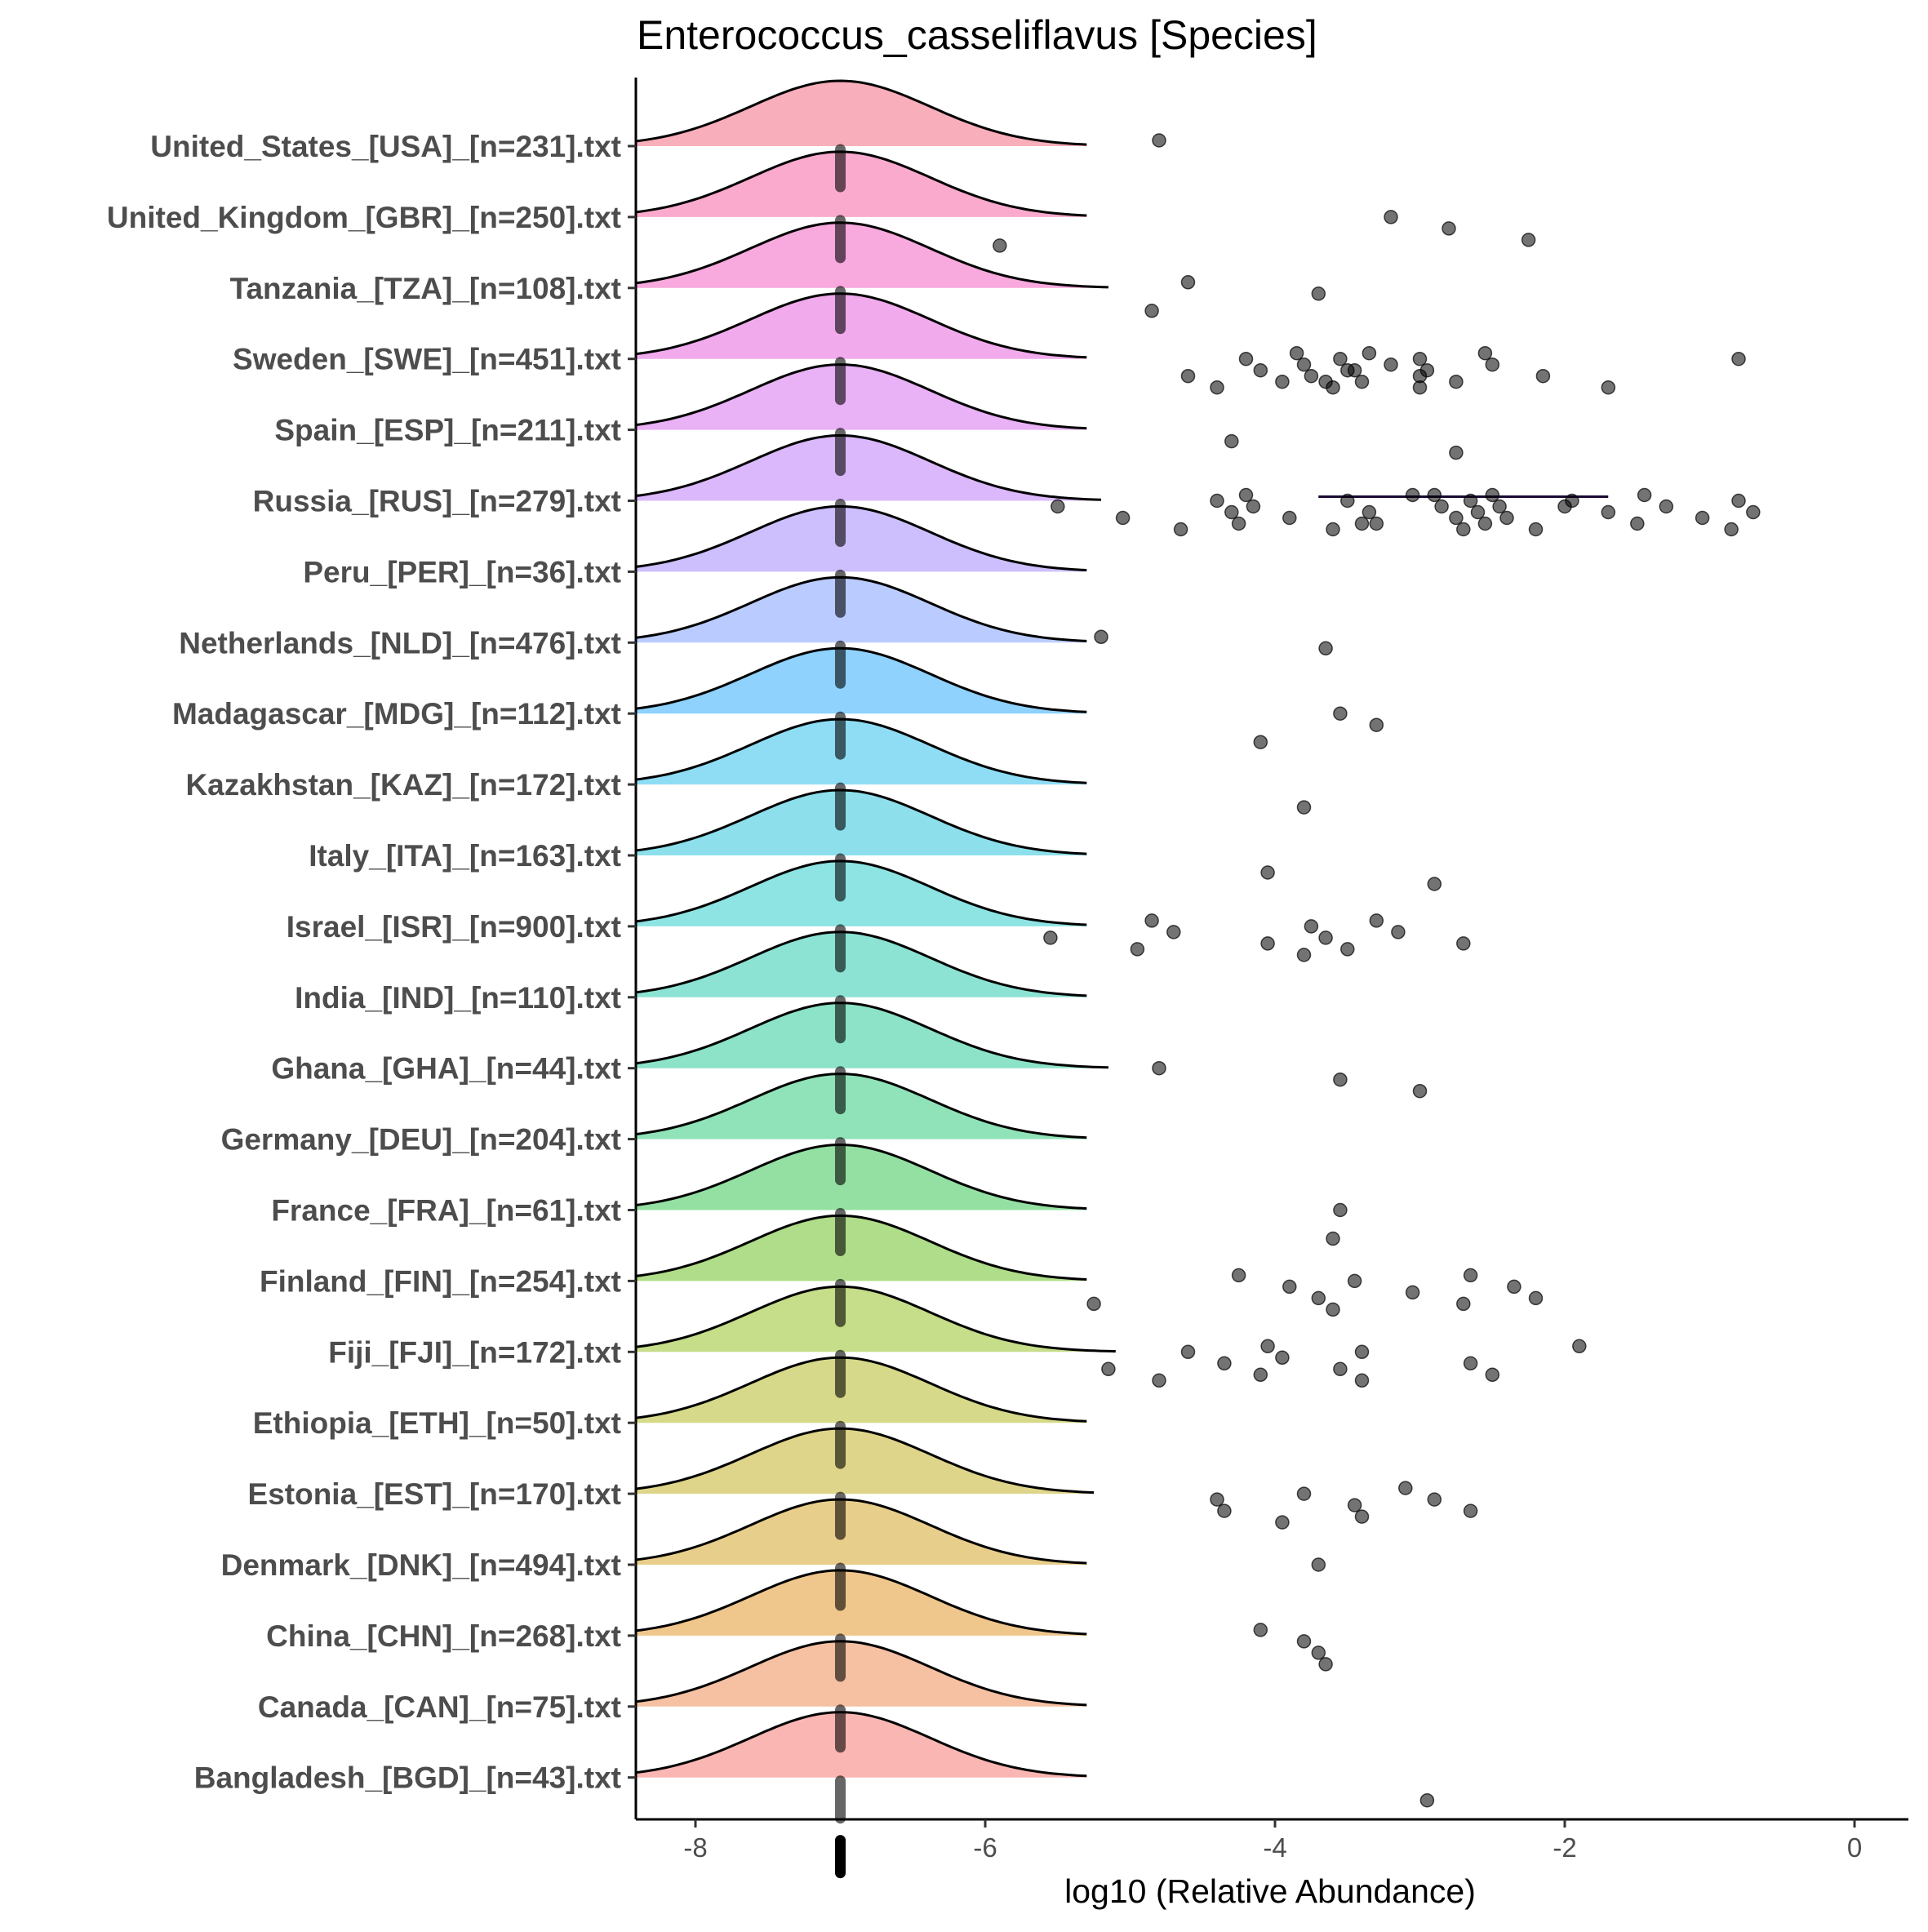 The width and height of the screenshot is (1928, 1932). What do you see at coordinates (985, 1847) in the screenshot?
I see `x-tick-label: -6` at bounding box center [985, 1847].